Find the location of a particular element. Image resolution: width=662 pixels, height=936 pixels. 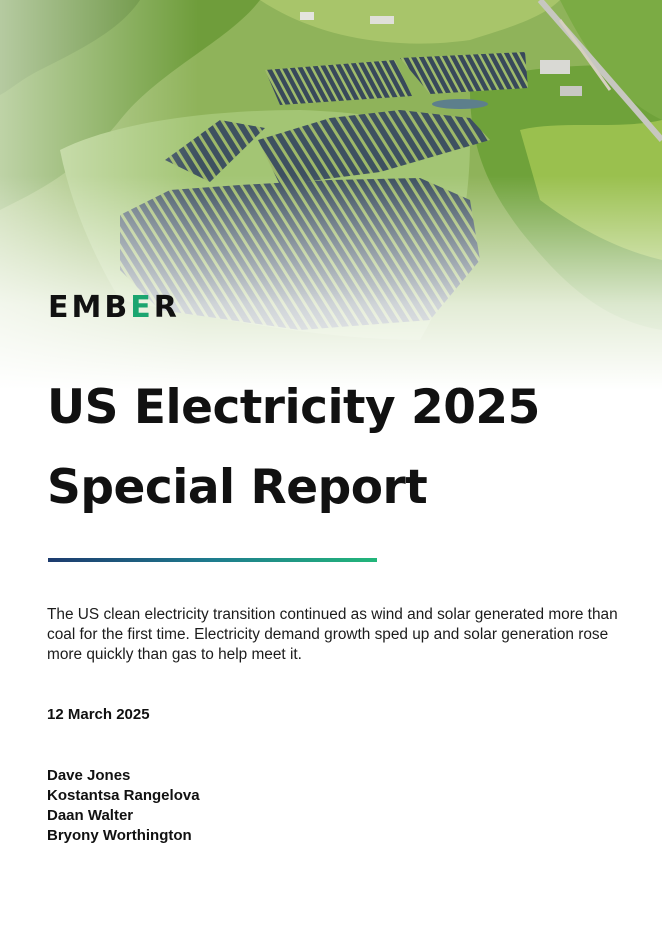

author-name: Daan Walter is located at coordinates (90, 815).